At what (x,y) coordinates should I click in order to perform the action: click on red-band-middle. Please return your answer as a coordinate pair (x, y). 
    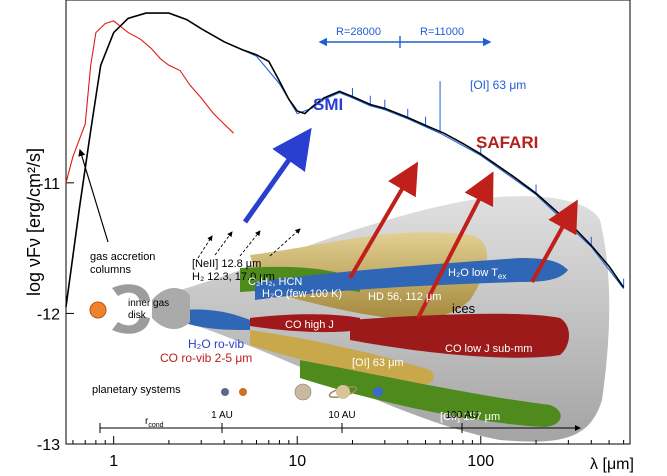
    Looking at the image, I should click on (305, 323).